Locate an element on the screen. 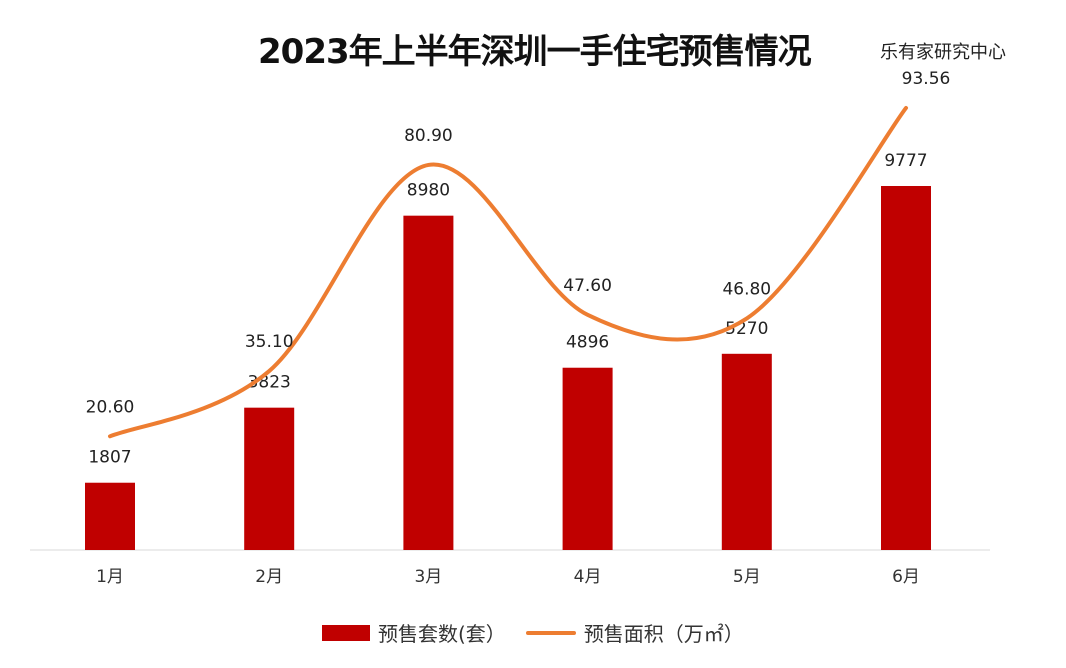 The height and width of the screenshot is (668, 1066). line-label: 93.56 is located at coordinates (926, 79).